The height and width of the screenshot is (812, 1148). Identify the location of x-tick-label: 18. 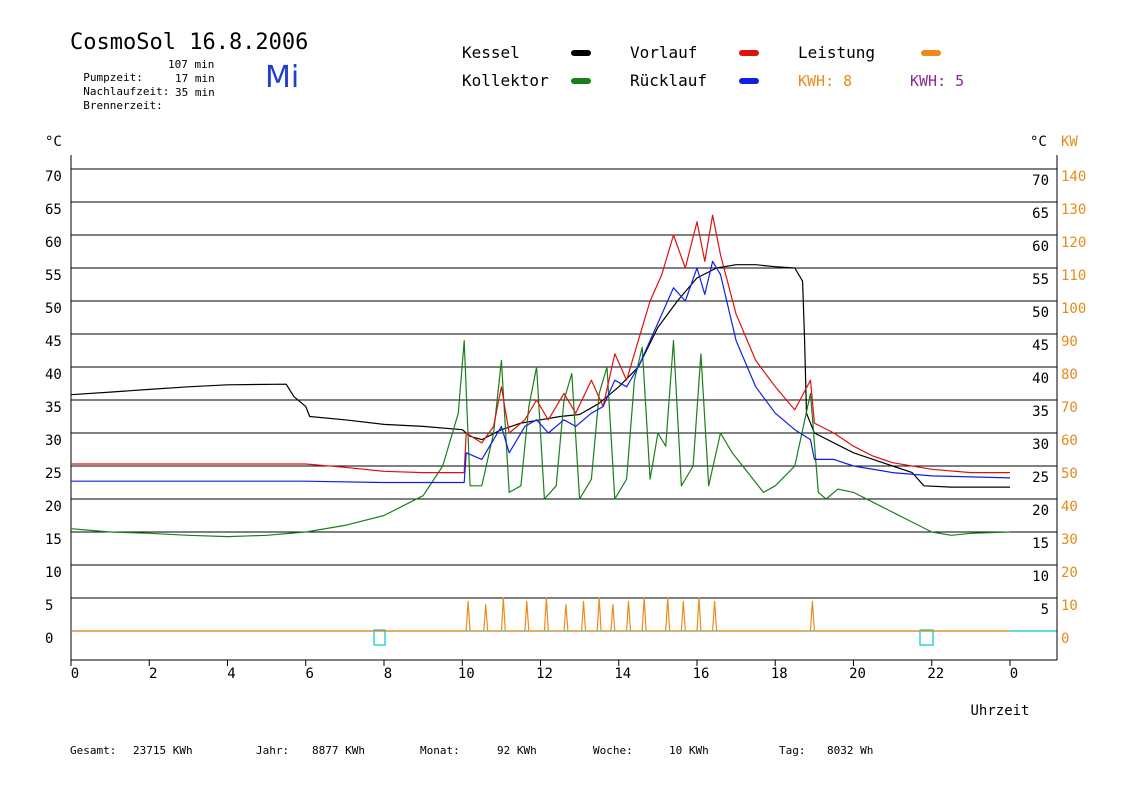
(779, 674).